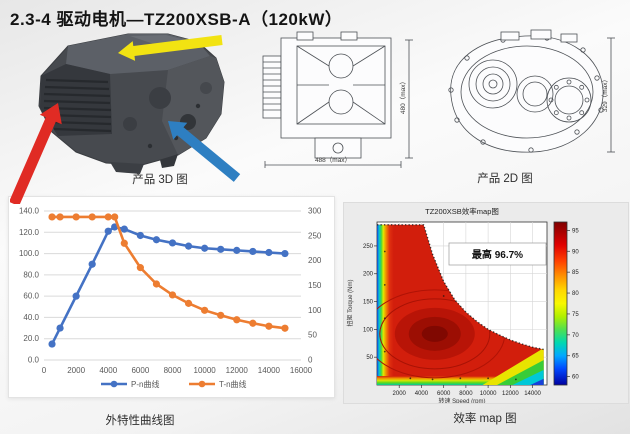  What do you see at coordinates (315, 211) in the screenshot?
I see `svg-text: 300` at bounding box center [315, 211].